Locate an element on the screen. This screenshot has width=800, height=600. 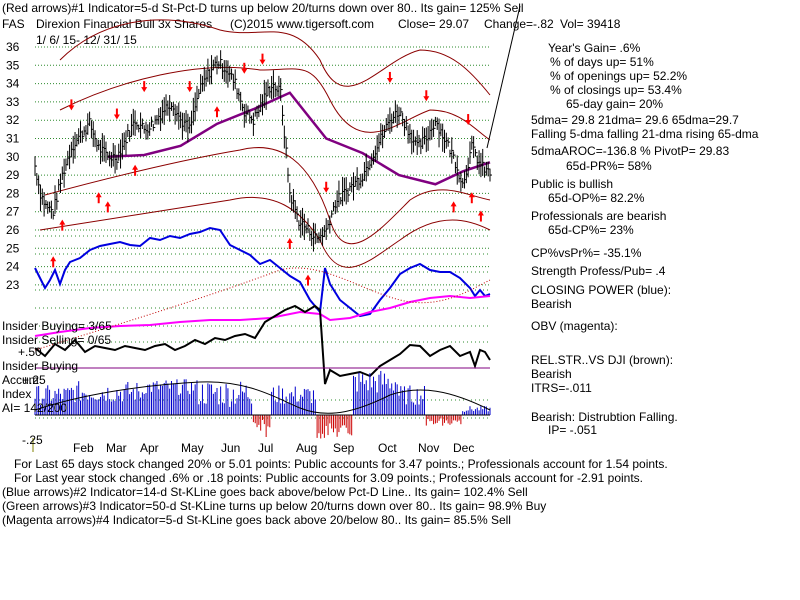
dotted-envelope-line is located at coordinates (262, 309).